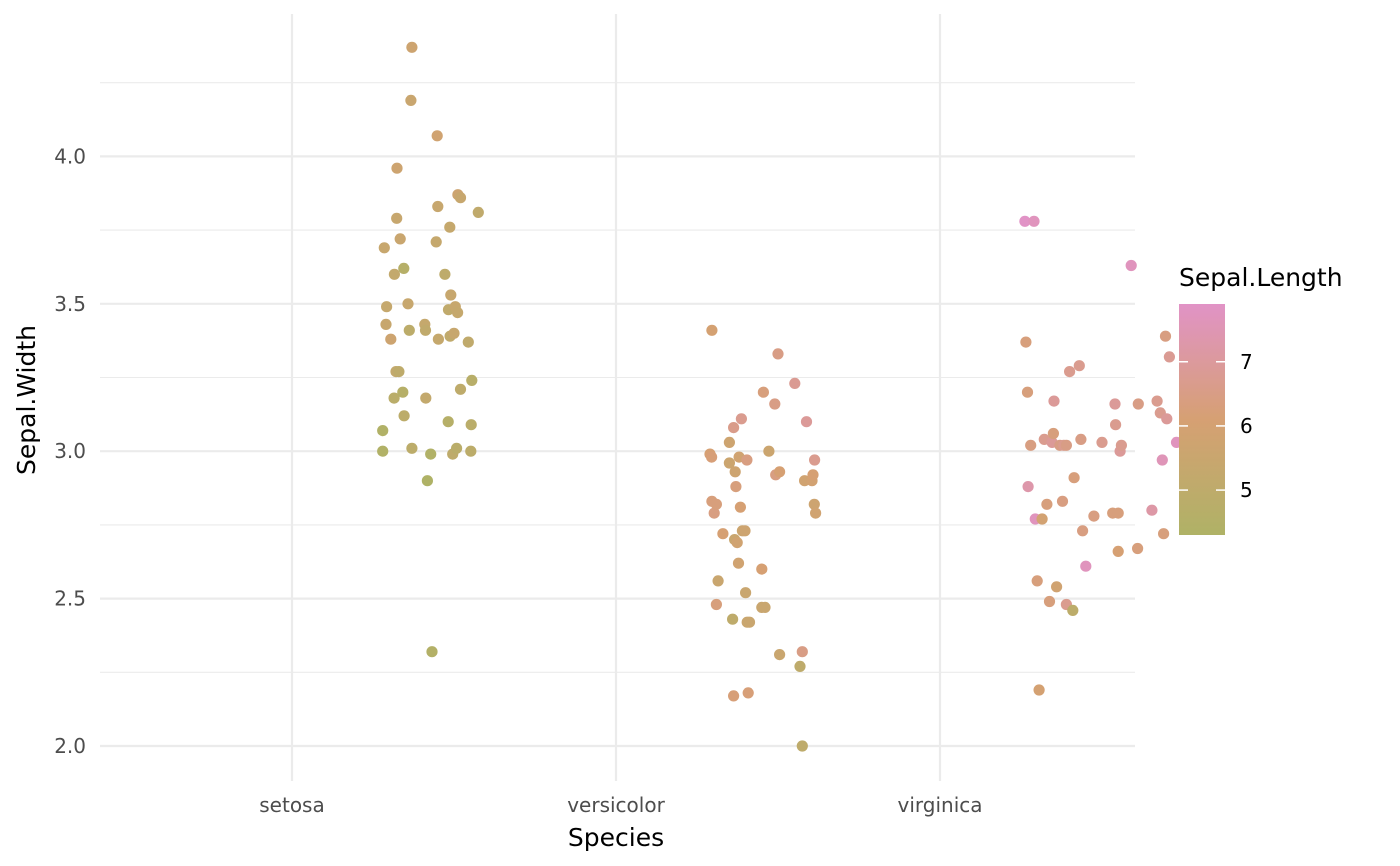 This screenshot has width=1400, height=866. Describe the element at coordinates (1246, 426) in the screenshot. I see `legend-tick-label: 6` at that location.